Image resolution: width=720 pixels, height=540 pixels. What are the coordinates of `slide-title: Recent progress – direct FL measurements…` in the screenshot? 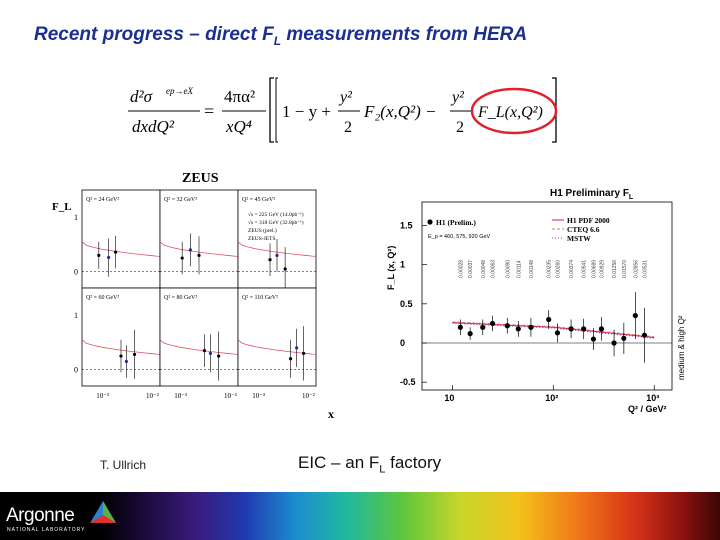 It's located at (280, 36).